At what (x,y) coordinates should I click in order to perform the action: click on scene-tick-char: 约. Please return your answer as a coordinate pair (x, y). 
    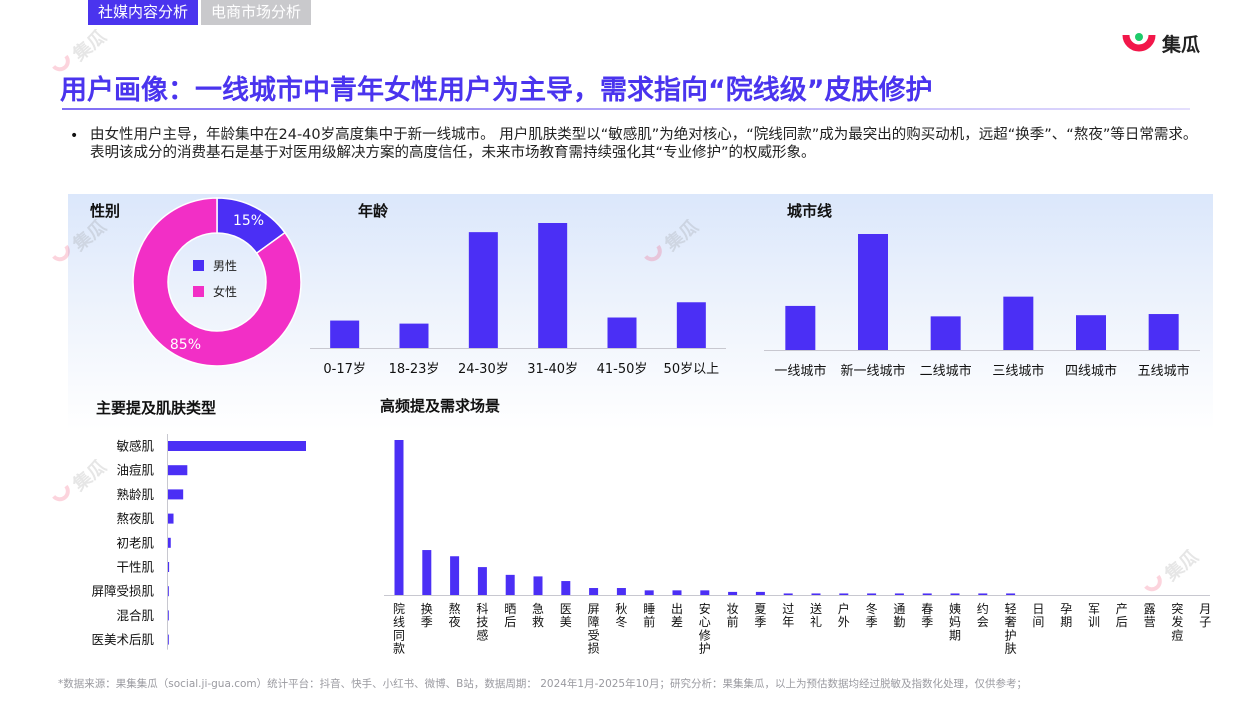
    Looking at the image, I should click on (983, 608).